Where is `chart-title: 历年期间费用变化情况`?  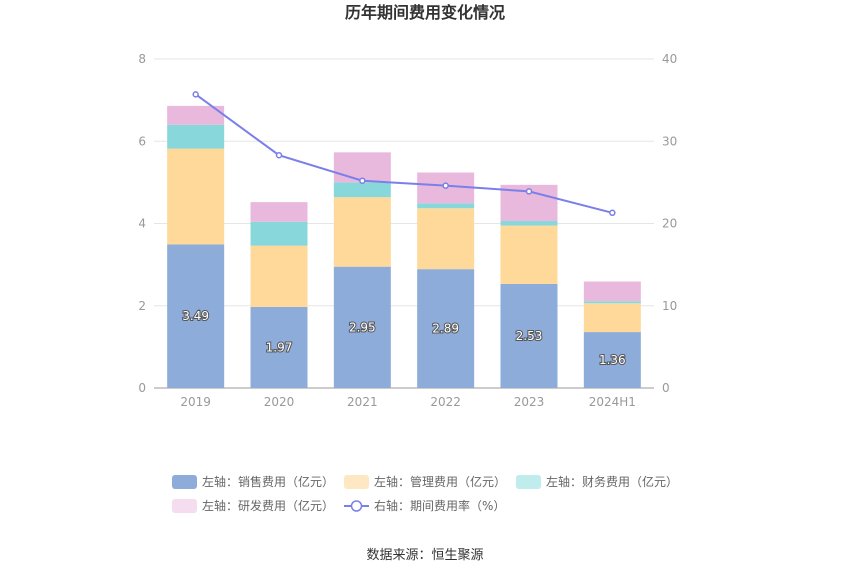 chart-title: 历年期间费用变化情况 is located at coordinates (425, 12).